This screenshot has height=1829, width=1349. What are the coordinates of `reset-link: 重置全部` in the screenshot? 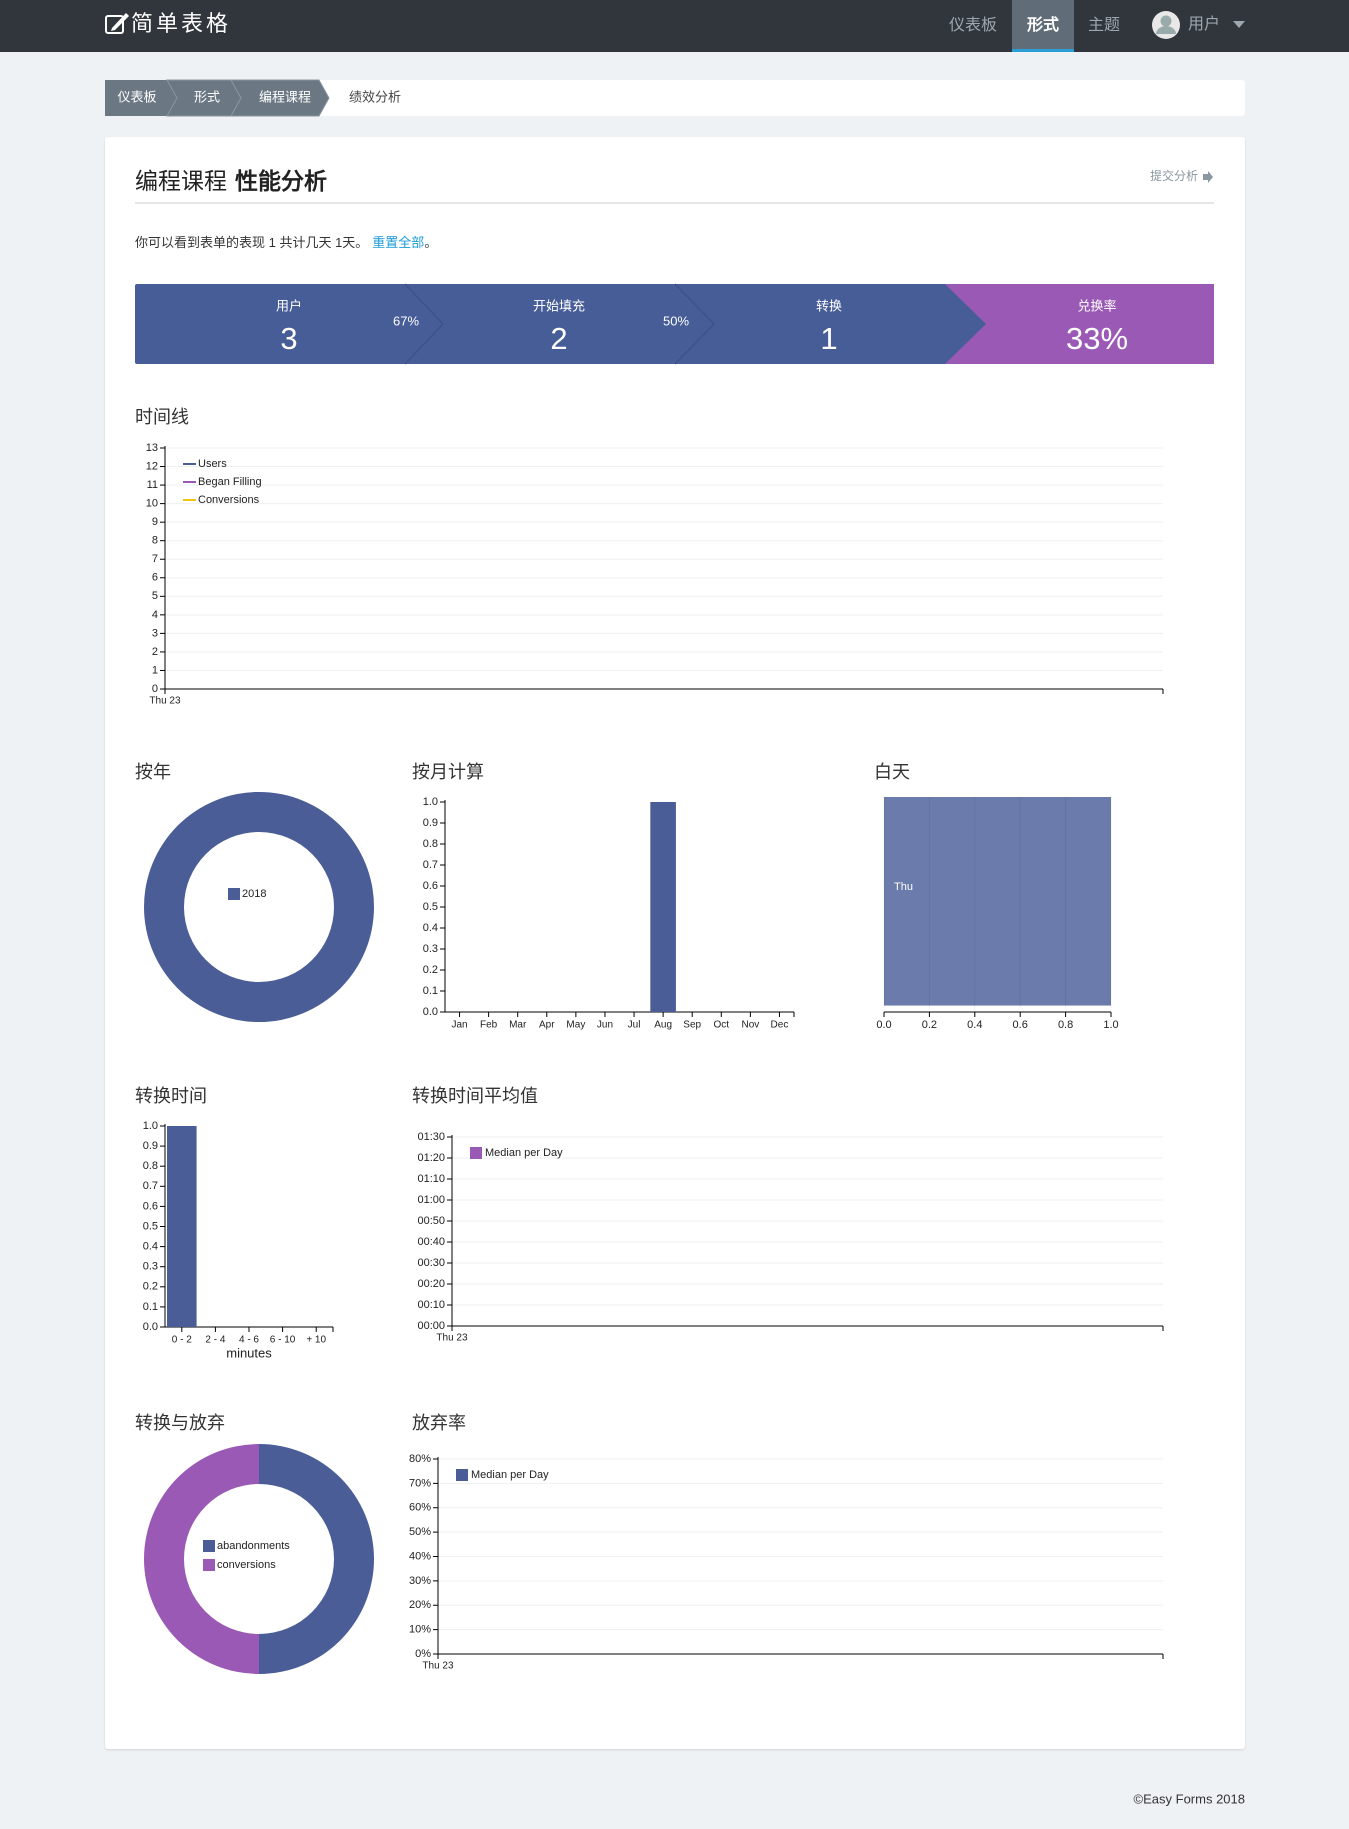 It's located at (398, 242).